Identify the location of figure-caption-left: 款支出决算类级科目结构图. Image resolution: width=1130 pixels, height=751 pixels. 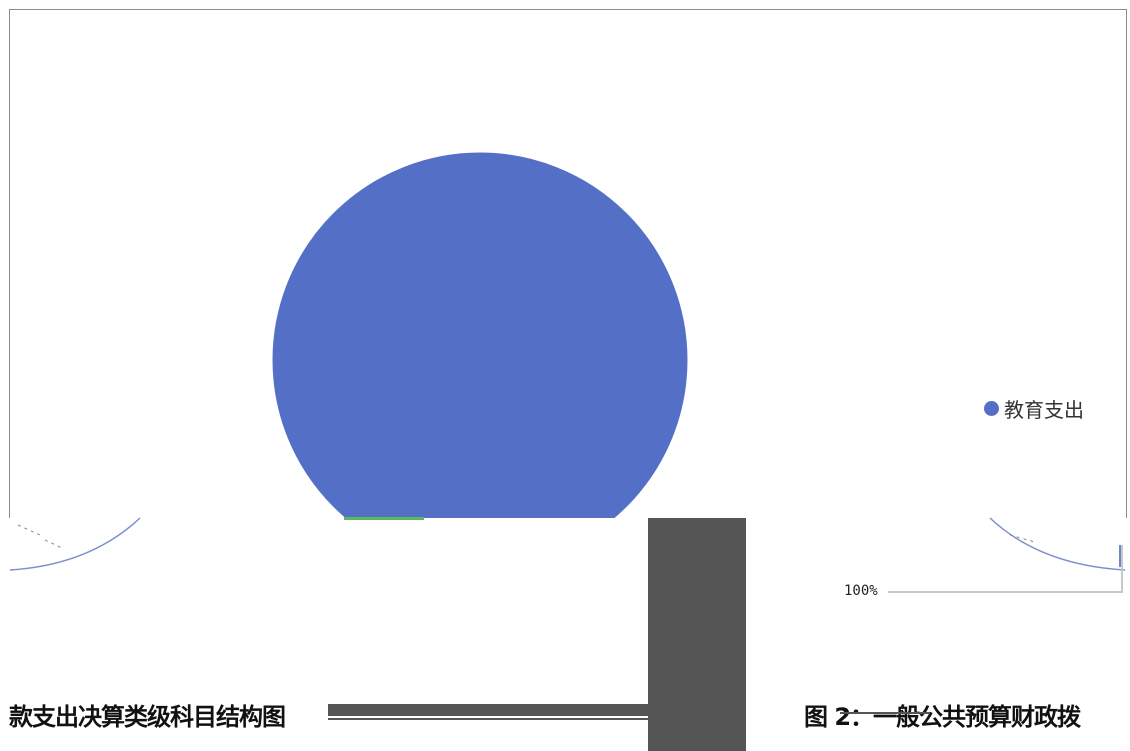
(147, 717).